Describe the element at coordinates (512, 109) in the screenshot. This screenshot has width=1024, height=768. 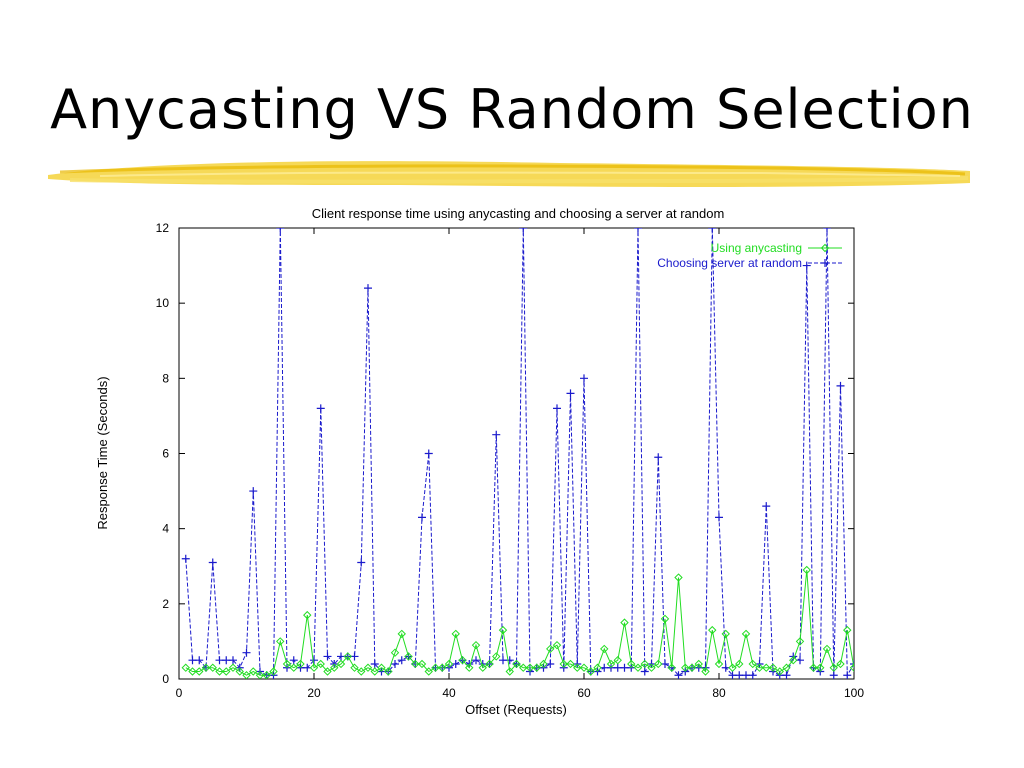
I see `slide-title: Anycasting VS Random Selection` at that location.